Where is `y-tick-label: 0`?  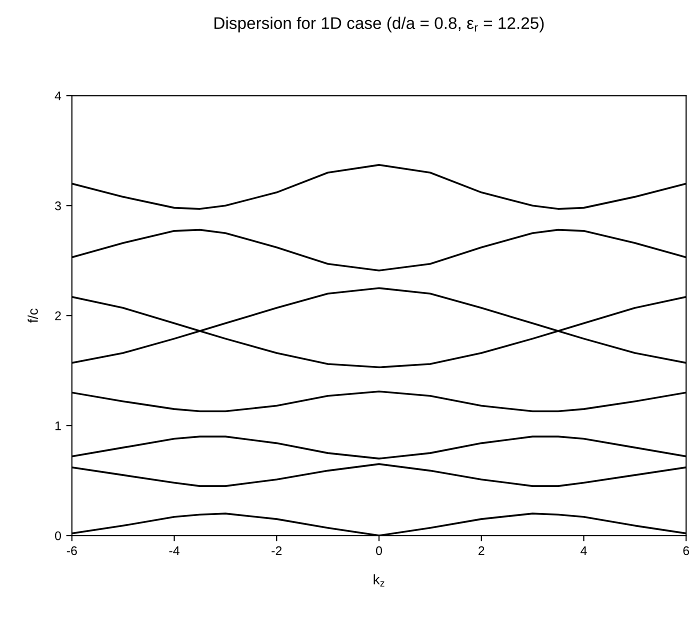
y-tick-label: 0 is located at coordinates (58, 535).